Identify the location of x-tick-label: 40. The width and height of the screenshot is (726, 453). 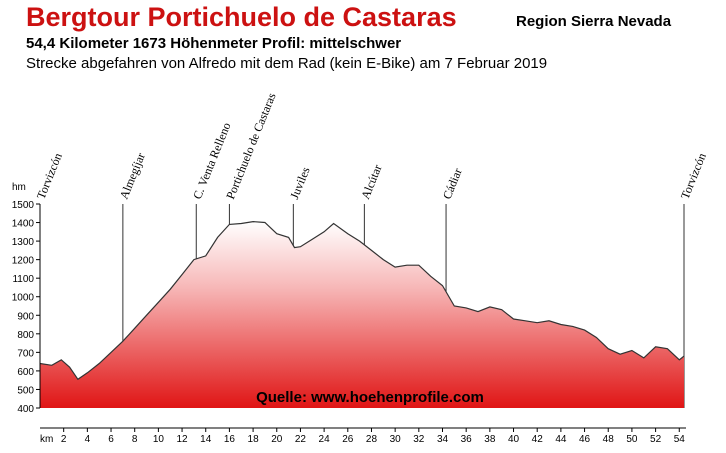
(514, 439).